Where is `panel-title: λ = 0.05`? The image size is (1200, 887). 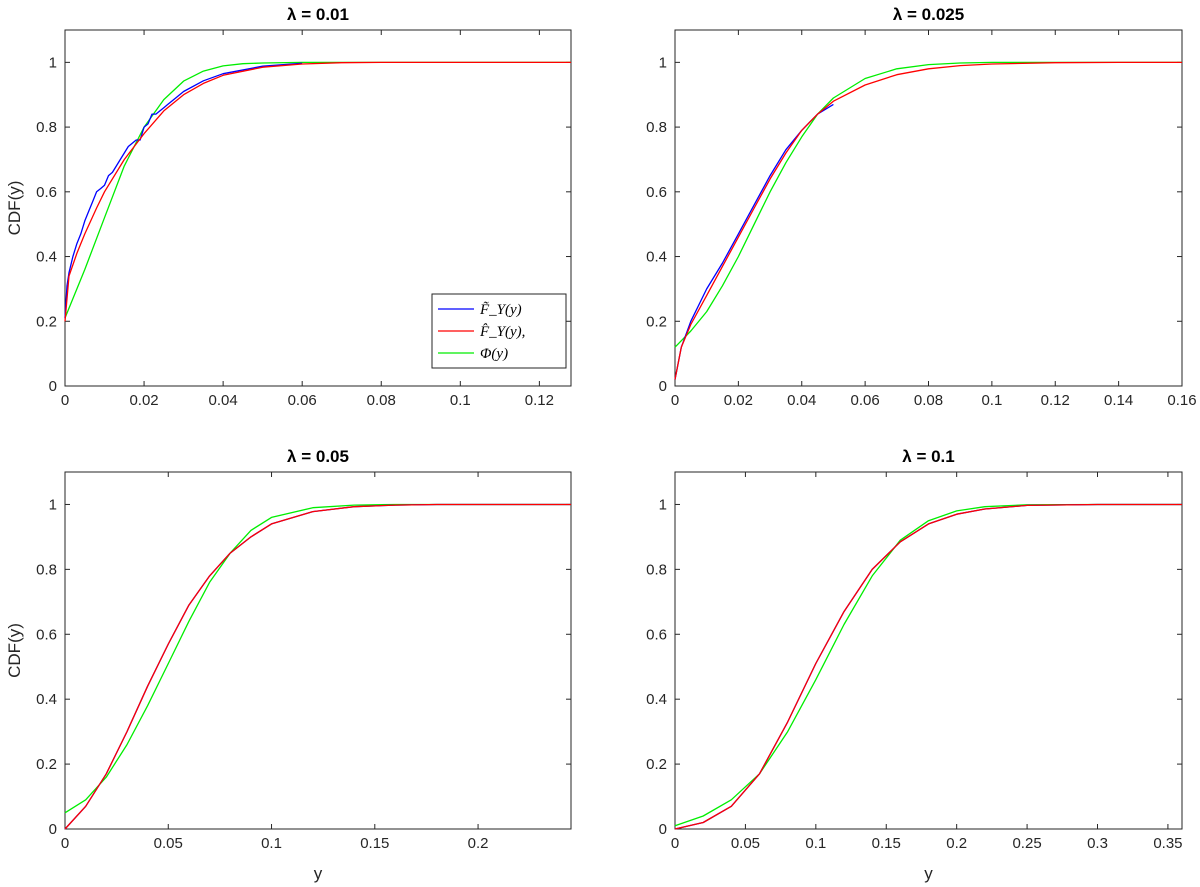
panel-title: λ = 0.05 is located at coordinates (318, 456).